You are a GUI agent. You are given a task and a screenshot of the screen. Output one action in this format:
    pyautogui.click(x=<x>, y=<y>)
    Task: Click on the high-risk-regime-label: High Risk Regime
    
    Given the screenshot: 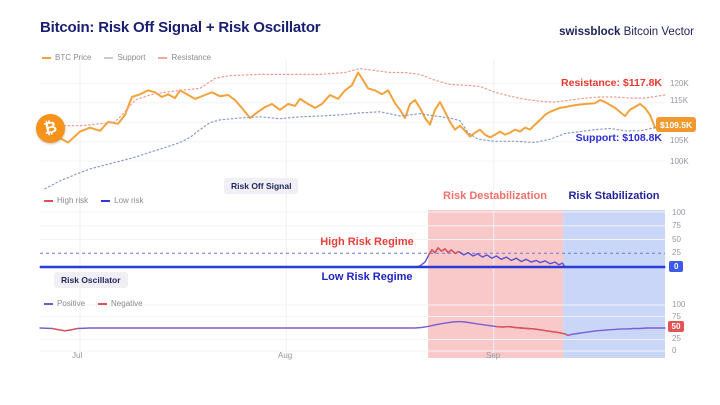 What is the action you would take?
    pyautogui.click(x=367, y=242)
    